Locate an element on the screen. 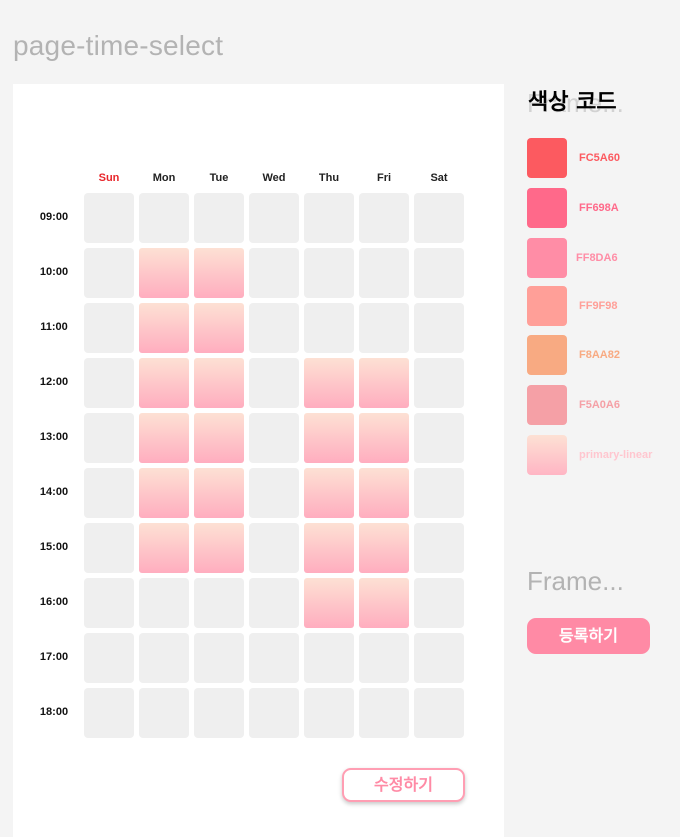 Image resolution: width=680 pixels, height=837 pixels. color-code-label: FF8DA6 is located at coordinates (597, 258).